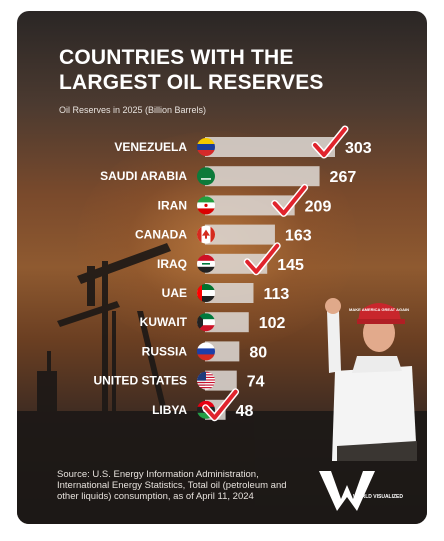  I want to click on country-label: IRAN, so click(172, 205).